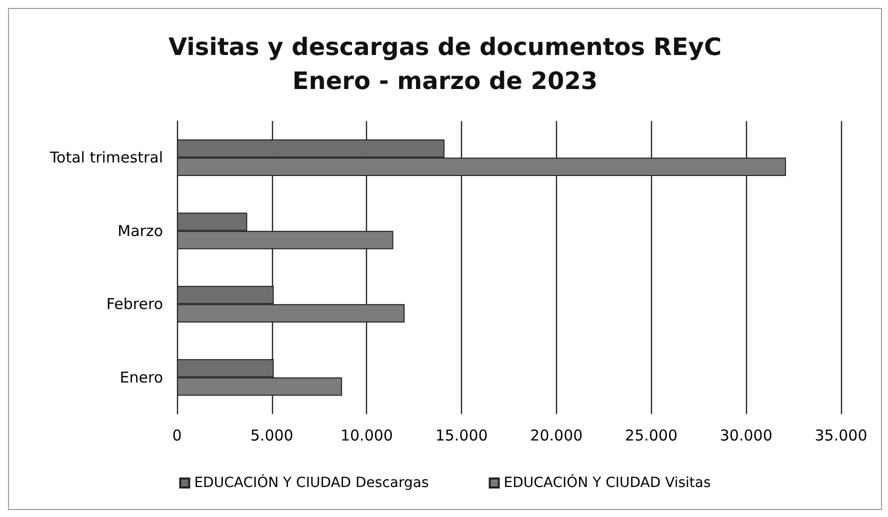  What do you see at coordinates (105, 157) in the screenshot?
I see `y-tick-label: Total trimestral` at bounding box center [105, 157].